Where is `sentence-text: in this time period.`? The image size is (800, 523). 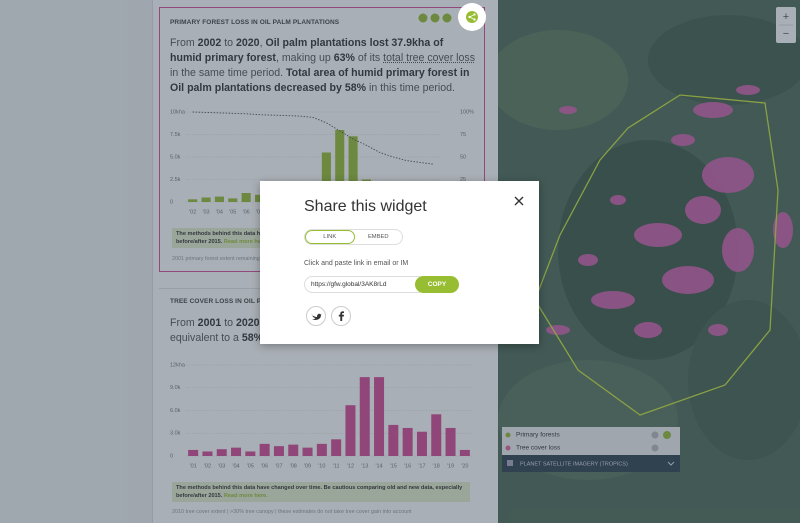 sentence-text: in this time period. is located at coordinates (410, 88).